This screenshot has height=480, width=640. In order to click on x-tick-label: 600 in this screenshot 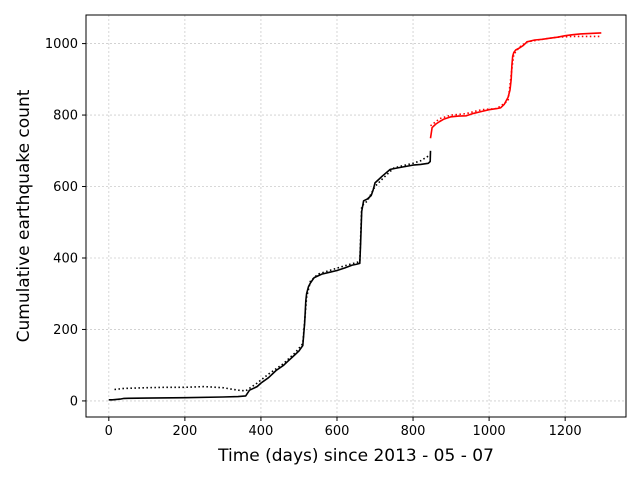, I will do `click(337, 431)`.